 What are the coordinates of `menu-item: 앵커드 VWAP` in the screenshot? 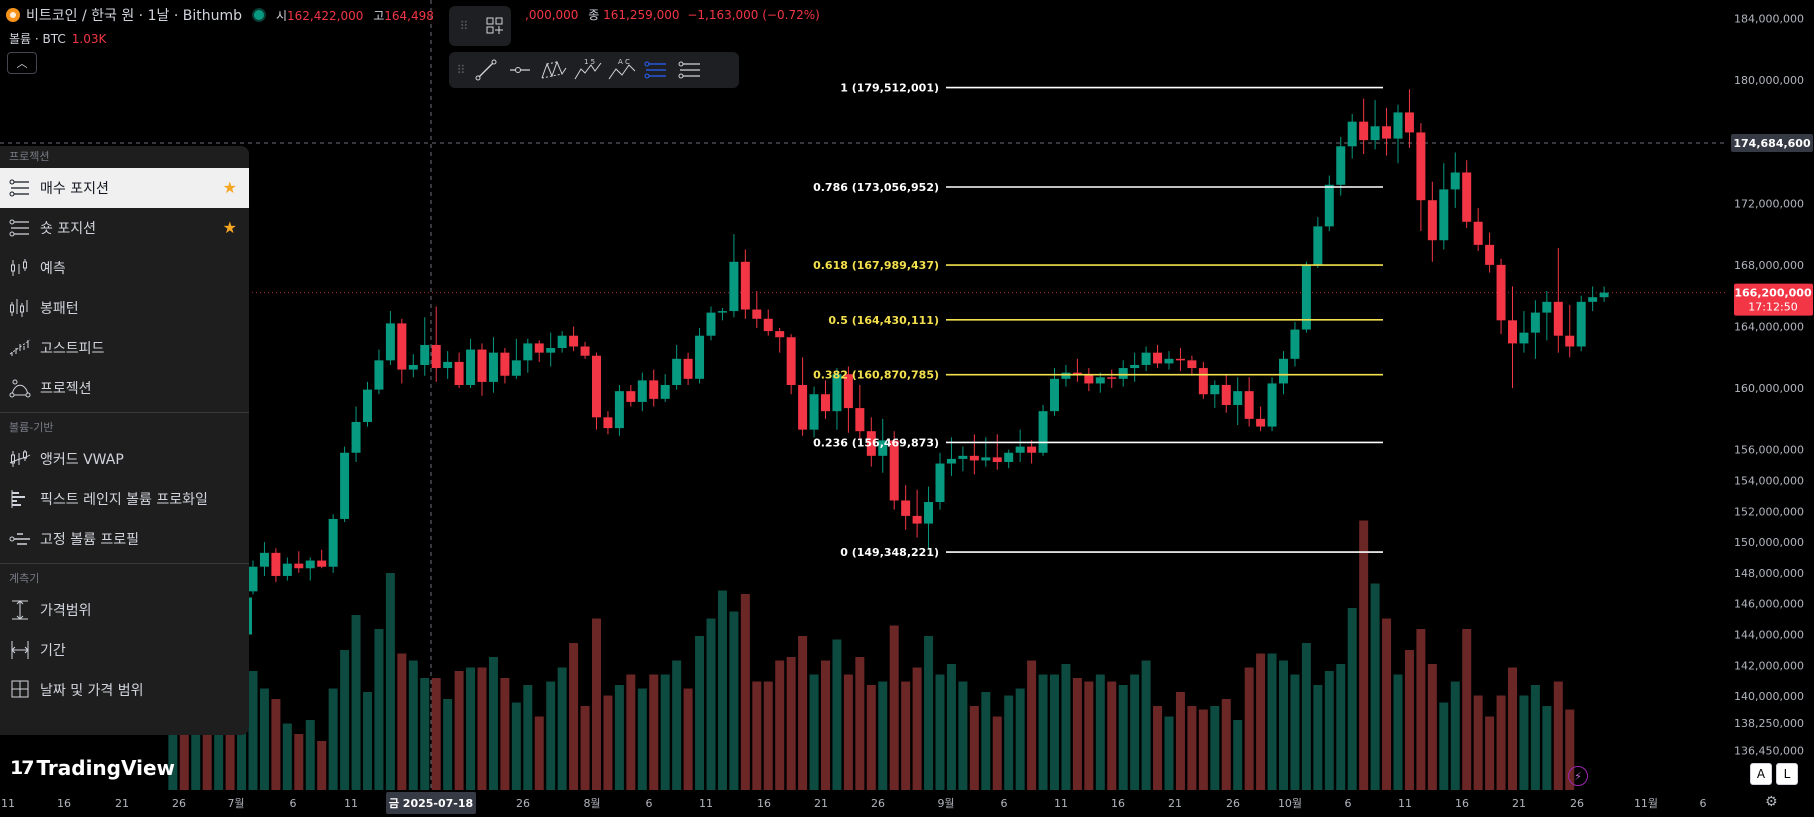 It's located at (124, 459).